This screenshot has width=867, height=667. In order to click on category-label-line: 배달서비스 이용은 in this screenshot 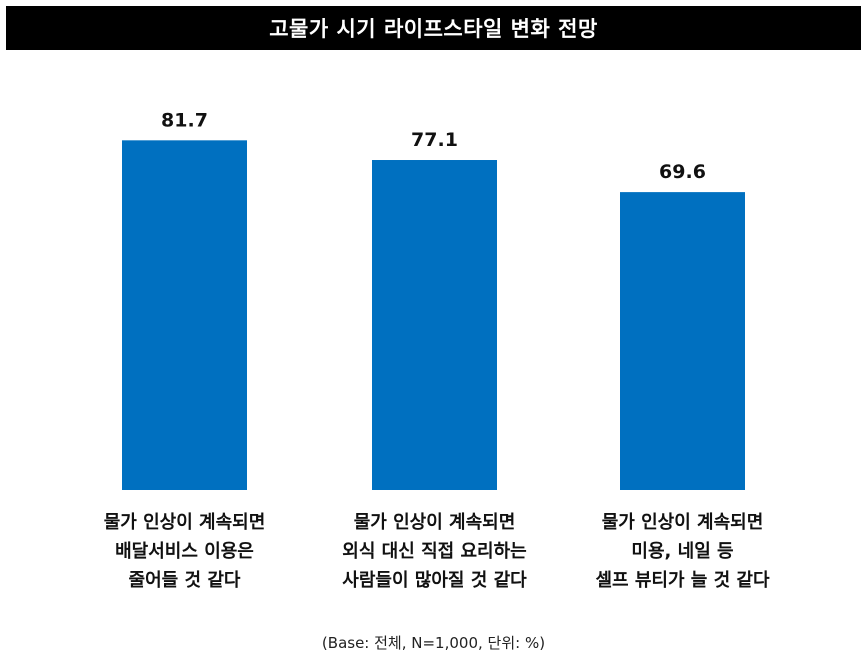, I will do `click(184, 551)`.